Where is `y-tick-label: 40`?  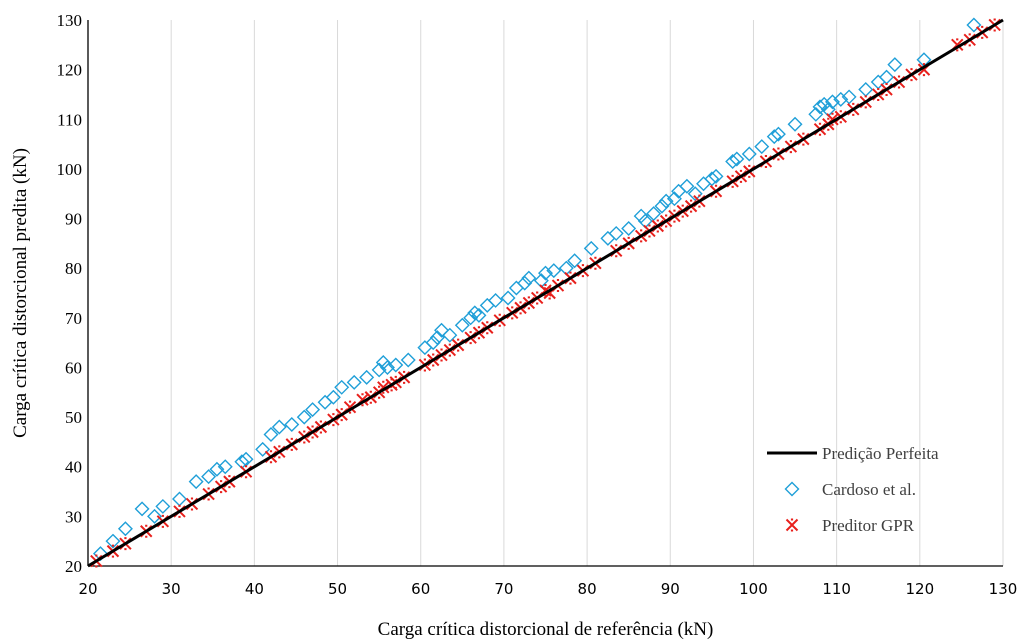
y-tick-label: 40 is located at coordinates (73, 467).